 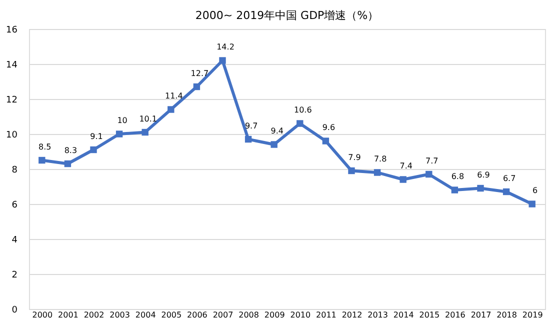 What do you see at coordinates (352, 315) in the screenshot?
I see `x-tick-label: 2012` at bounding box center [352, 315].